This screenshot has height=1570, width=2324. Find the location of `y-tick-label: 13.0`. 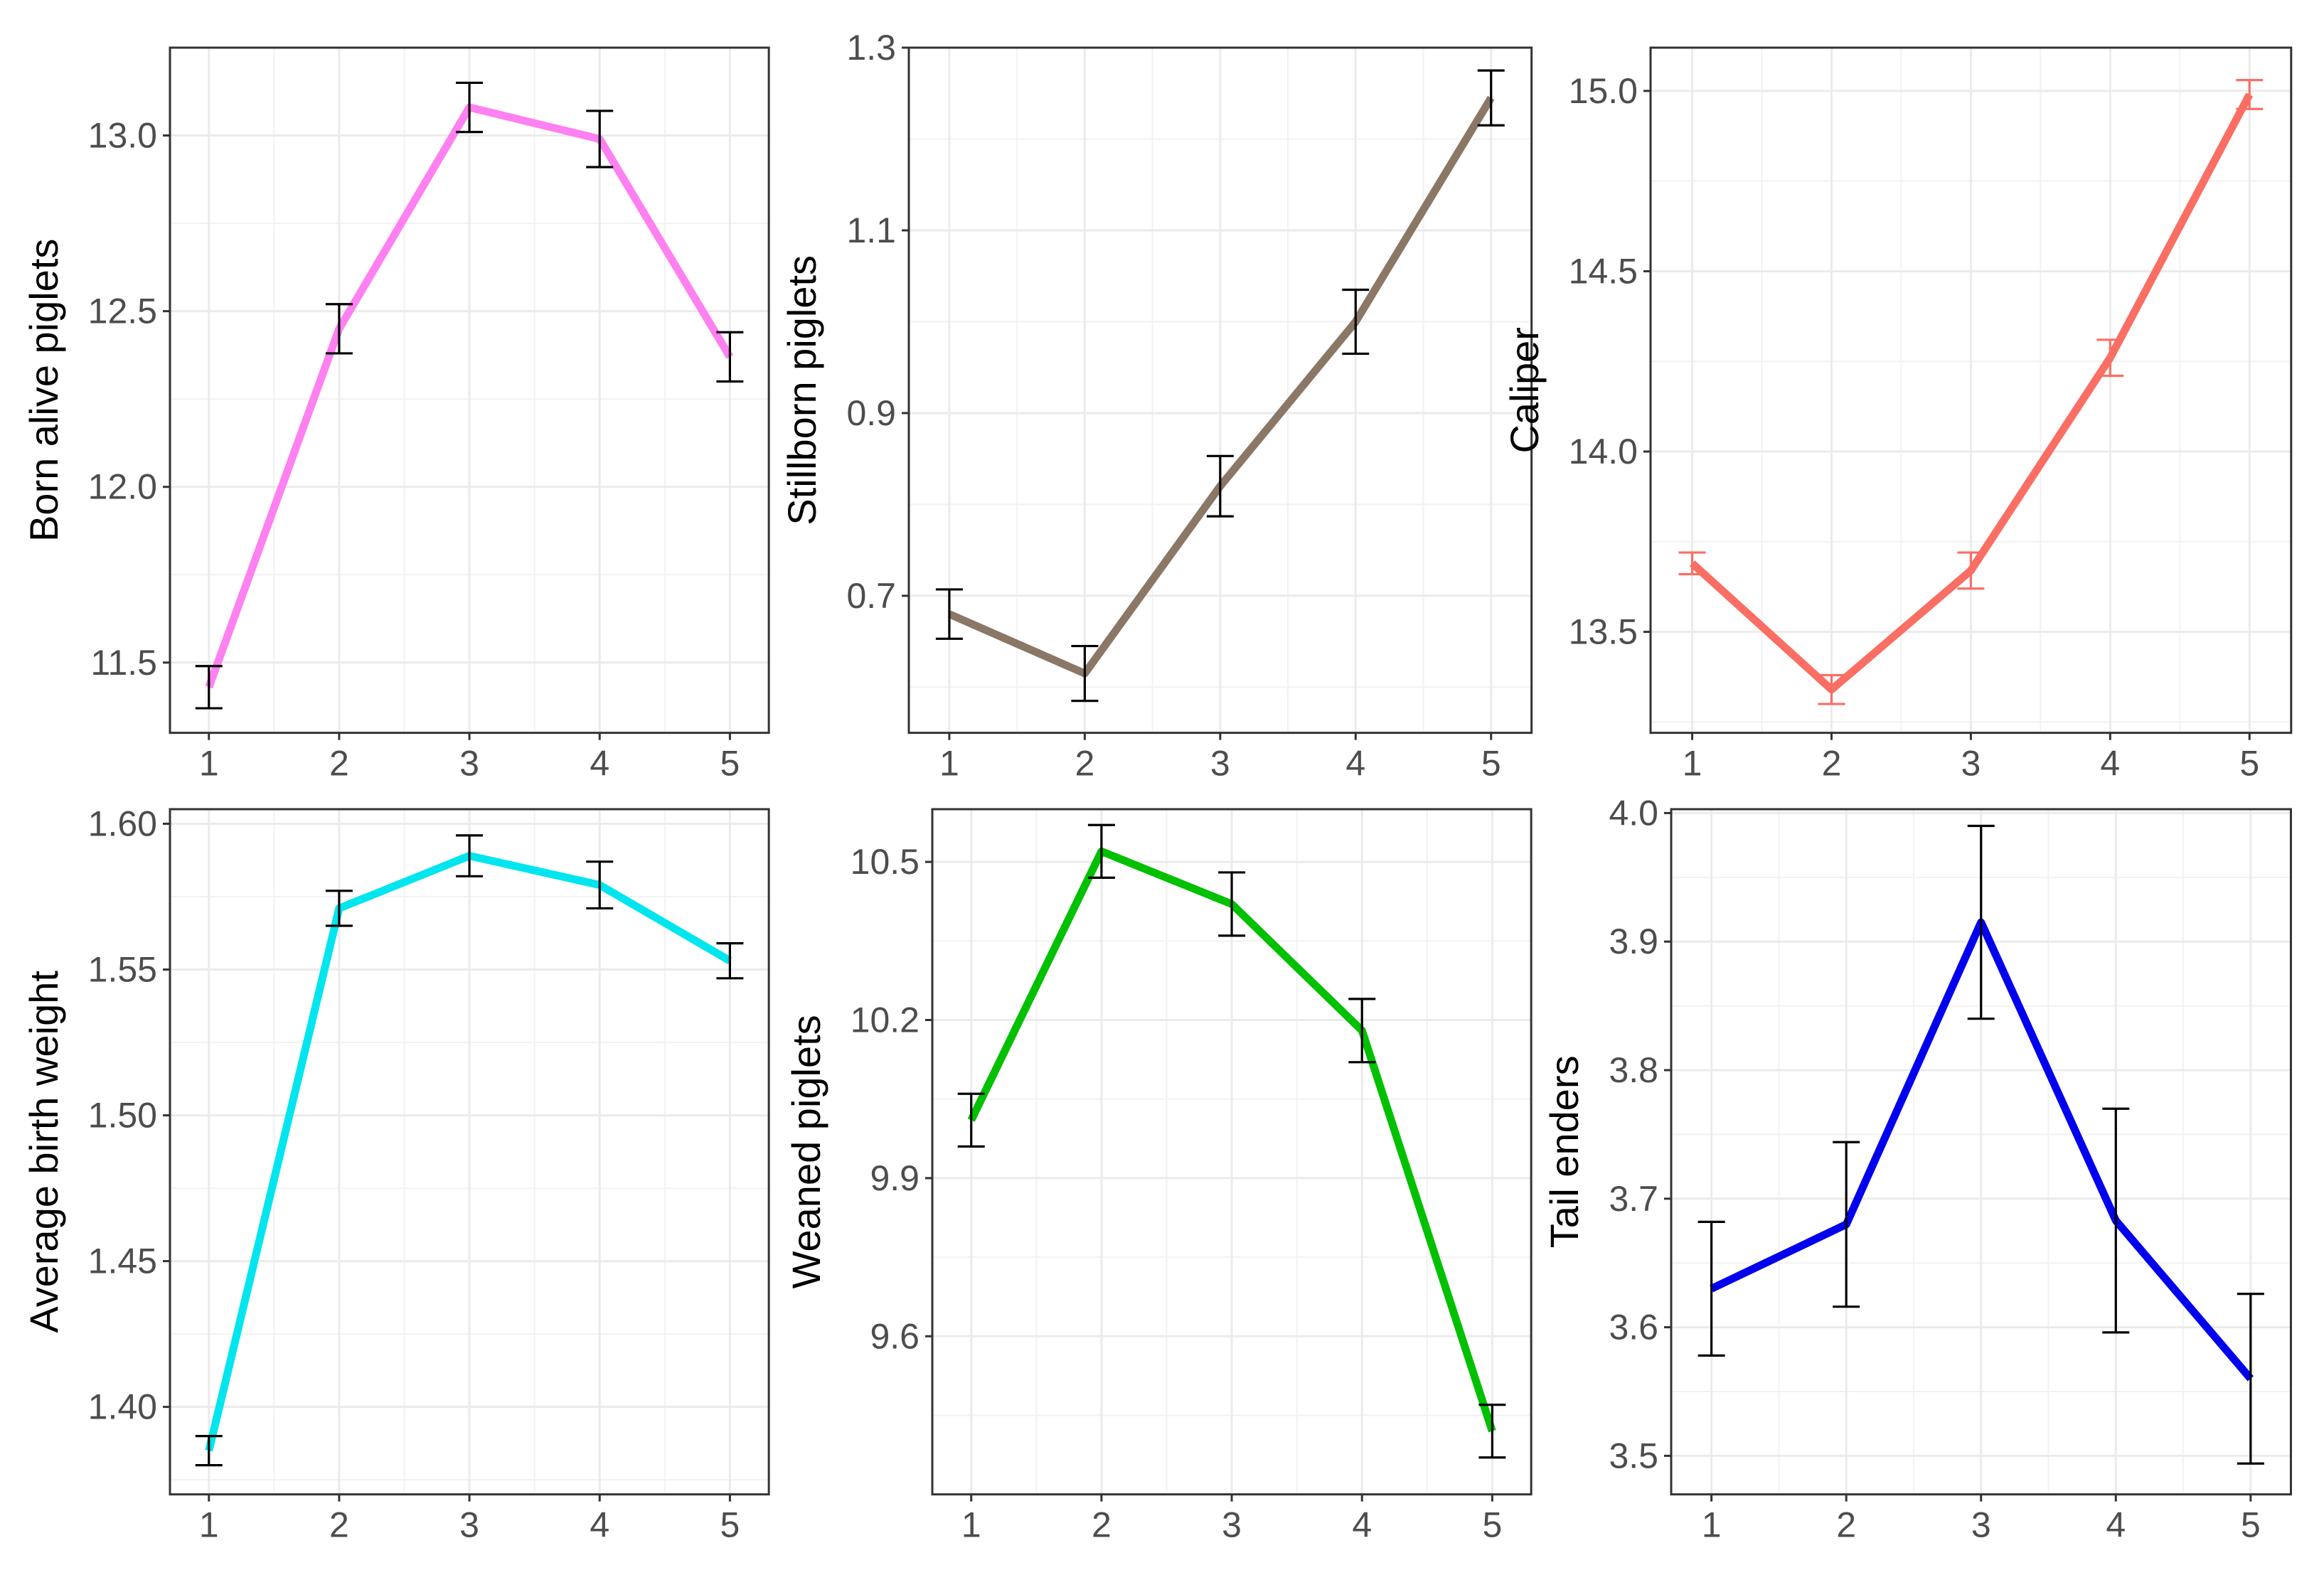

y-tick-label: 13.0 is located at coordinates (122, 136).